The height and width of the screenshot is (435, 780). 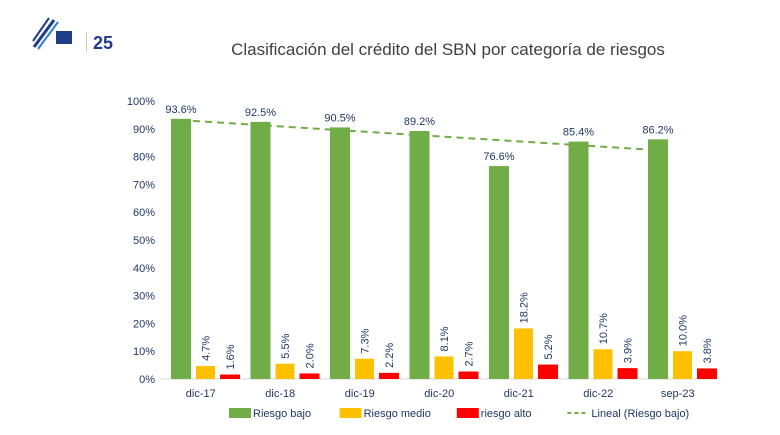 I want to click on data-label: 76.6%, so click(x=498, y=157).